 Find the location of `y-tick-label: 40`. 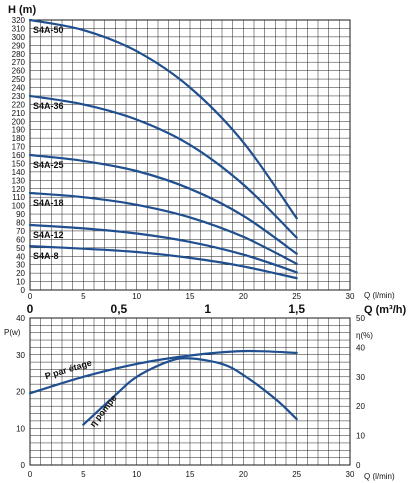

y-tick-label: 40 is located at coordinates (20, 256).